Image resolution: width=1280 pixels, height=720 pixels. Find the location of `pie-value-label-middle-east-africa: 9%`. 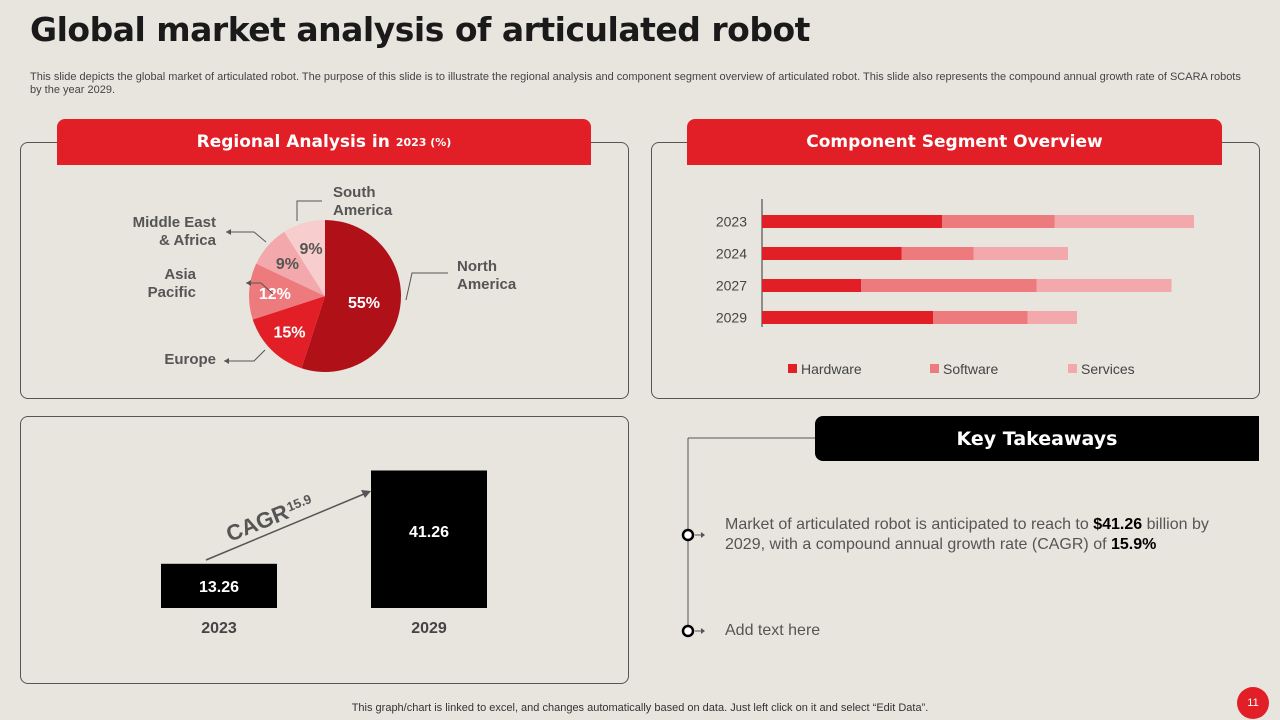

pie-value-label-middle-east-africa: 9% is located at coordinates (287, 264).